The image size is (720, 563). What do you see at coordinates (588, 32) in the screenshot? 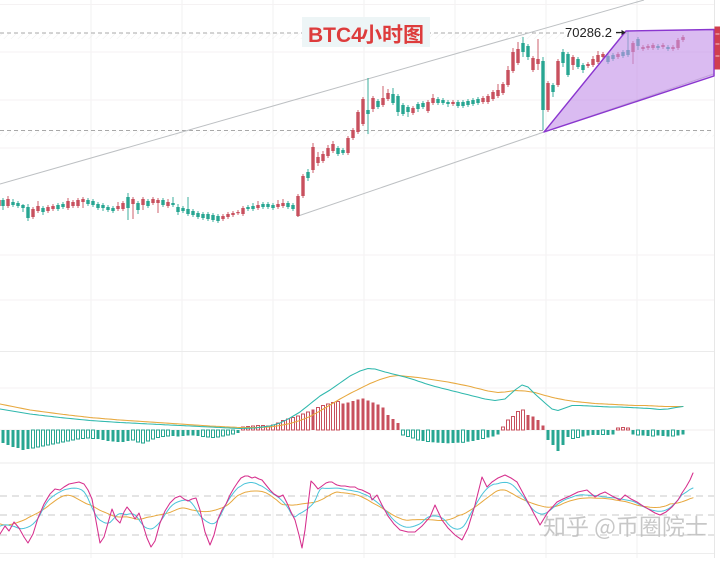
I see `svg-text: 70286.2` at bounding box center [588, 32].